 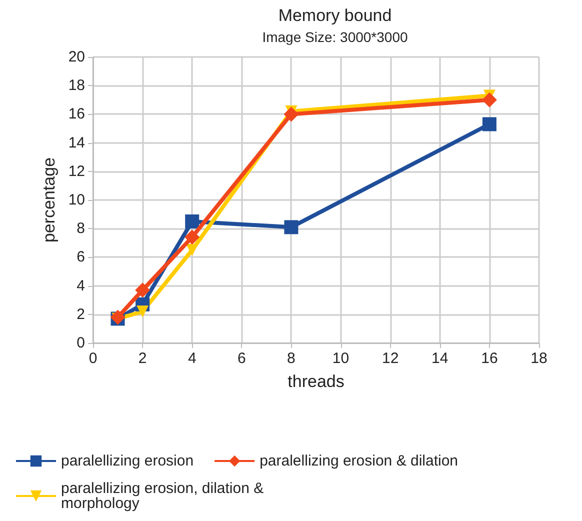 What do you see at coordinates (80, 285) in the screenshot?
I see `y-tick-label: 4` at bounding box center [80, 285].